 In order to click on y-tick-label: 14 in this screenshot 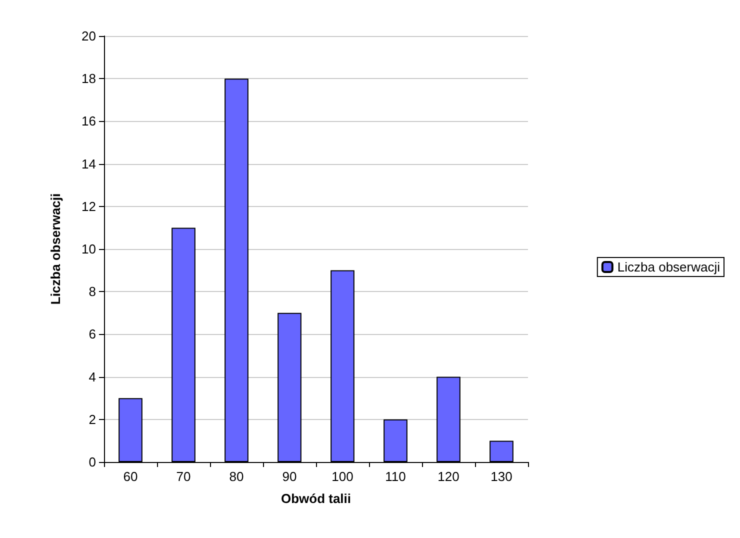, I will do `click(89, 164)`.